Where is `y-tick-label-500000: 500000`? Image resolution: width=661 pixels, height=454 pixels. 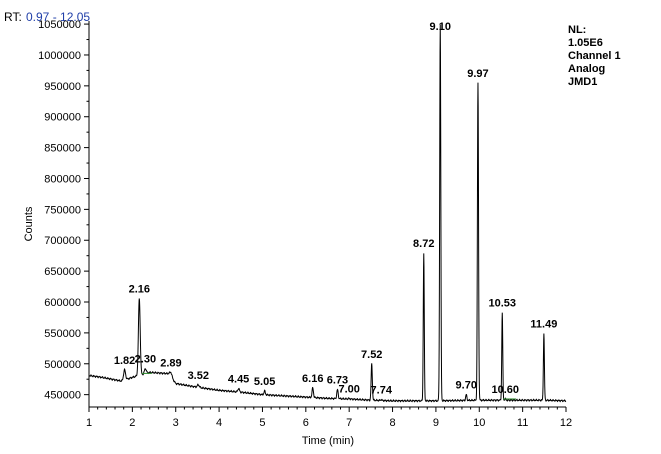
y-tick-label-500000: 500000 is located at coordinates (62, 365).